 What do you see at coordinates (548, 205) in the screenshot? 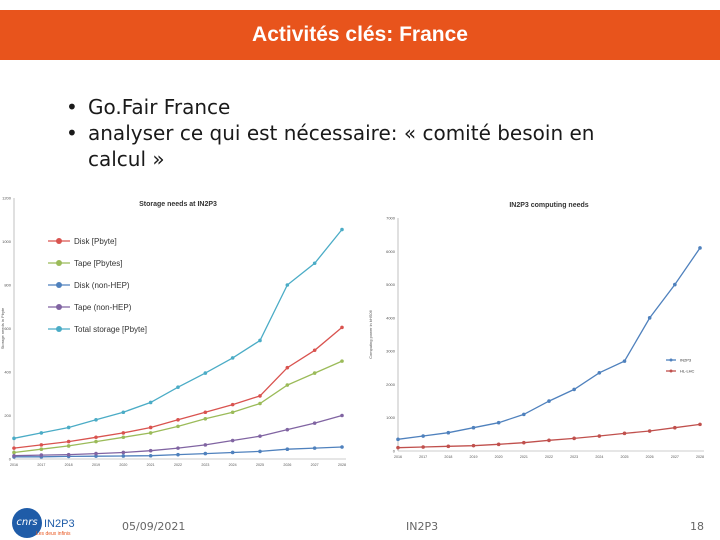
I see `chart-title: IN2P3 computing needs` at bounding box center [548, 205].